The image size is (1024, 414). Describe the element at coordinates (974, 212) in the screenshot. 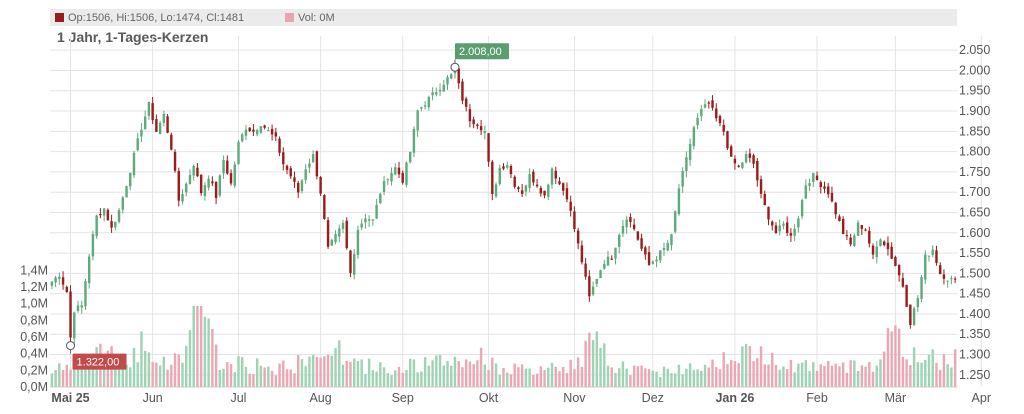

I see `price-tick-label: 1.650` at that location.